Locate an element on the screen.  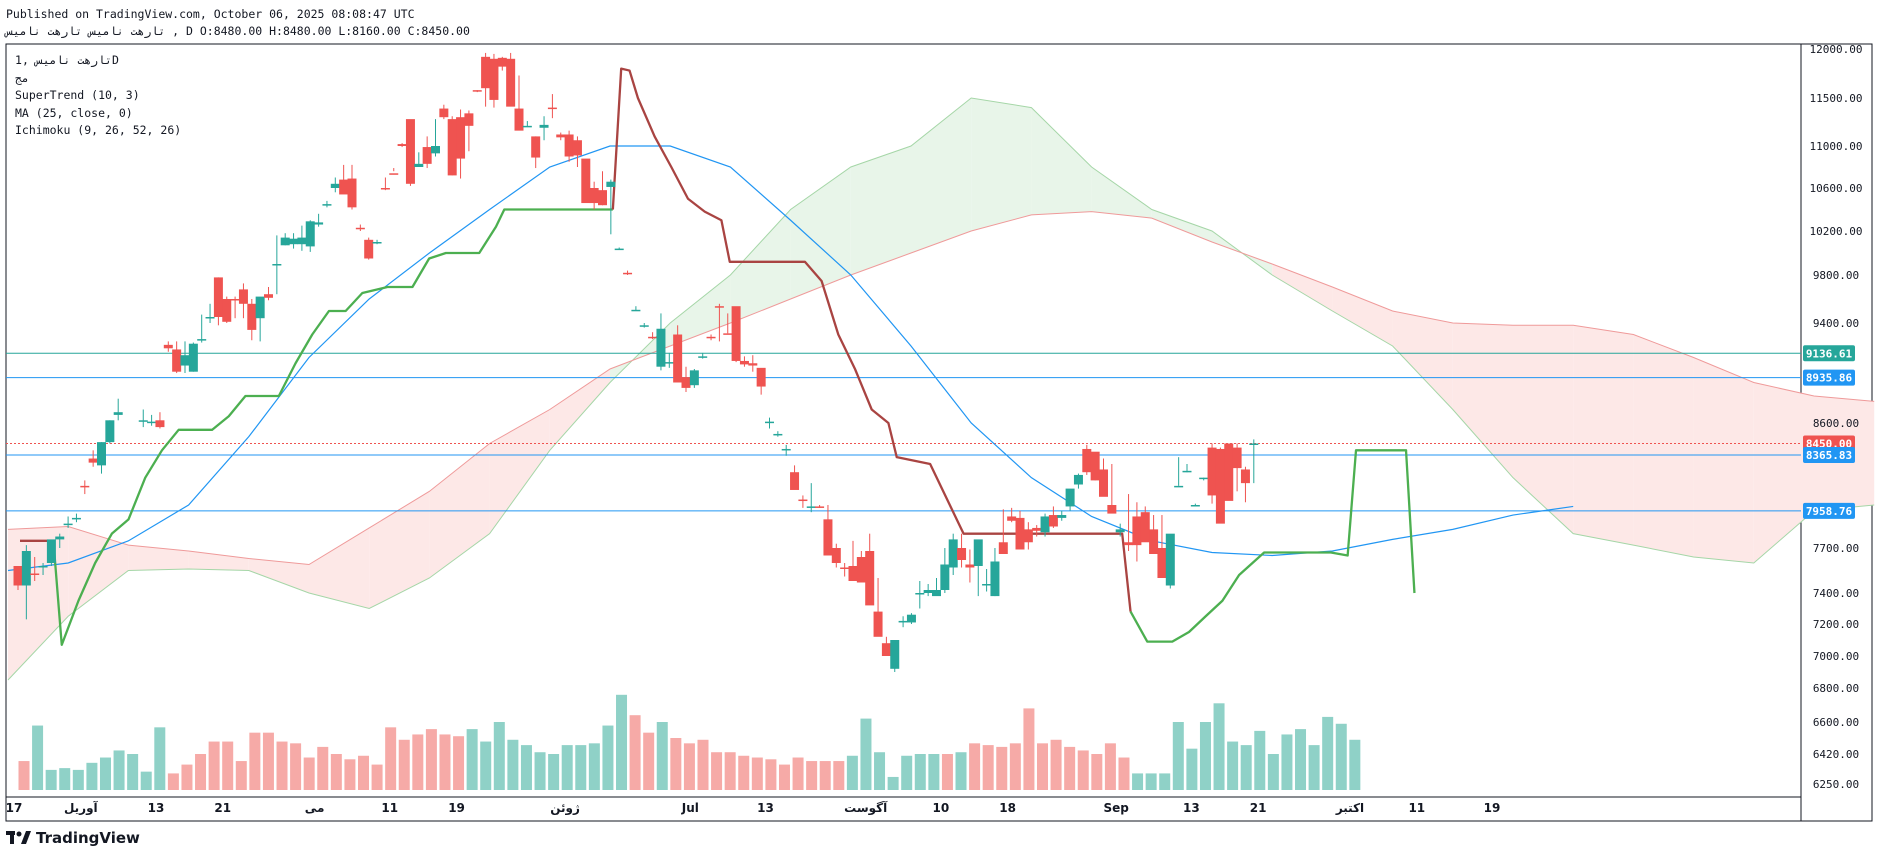
legend-ma: MA (25, close, 0) is located at coordinates (74, 112).